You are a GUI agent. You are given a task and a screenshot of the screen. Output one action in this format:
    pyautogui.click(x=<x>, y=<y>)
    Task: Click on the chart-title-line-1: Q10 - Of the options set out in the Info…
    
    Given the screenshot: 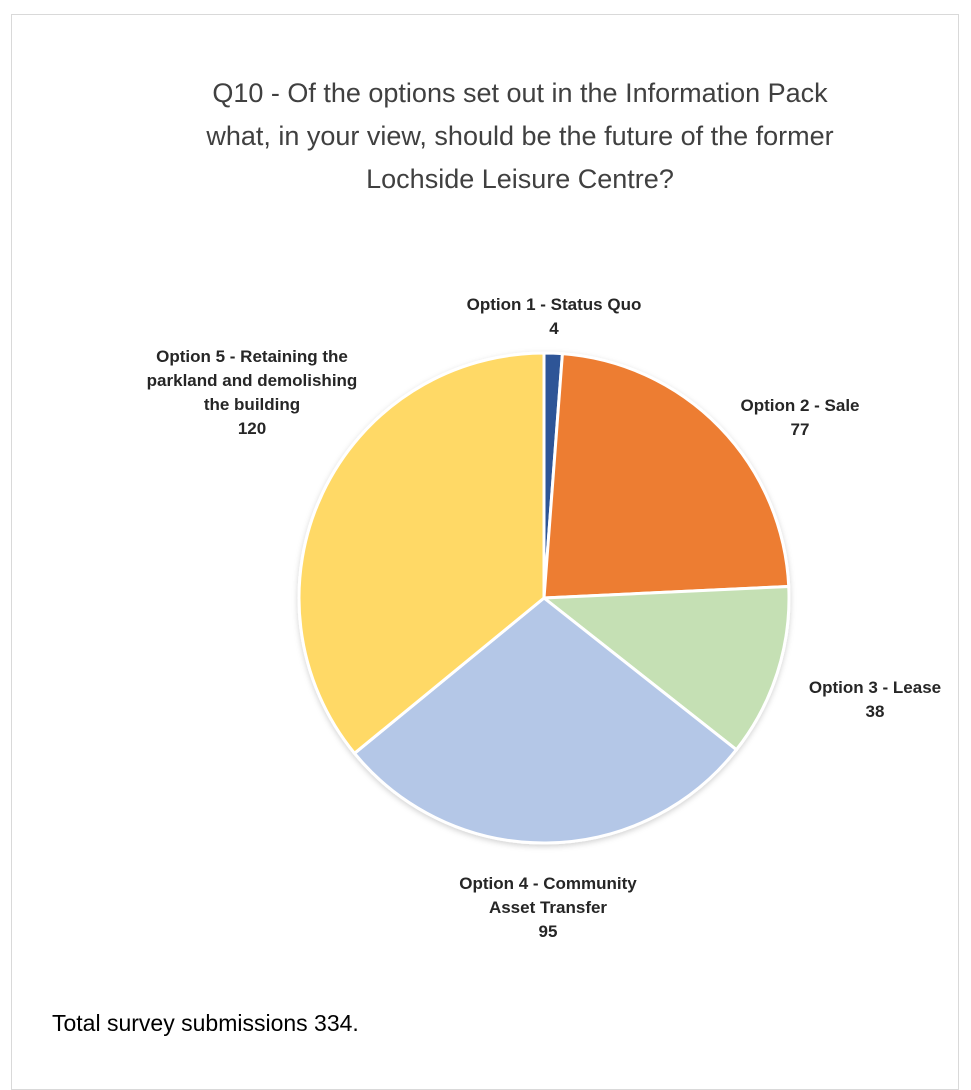 What is the action you would take?
    pyautogui.click(x=520, y=93)
    